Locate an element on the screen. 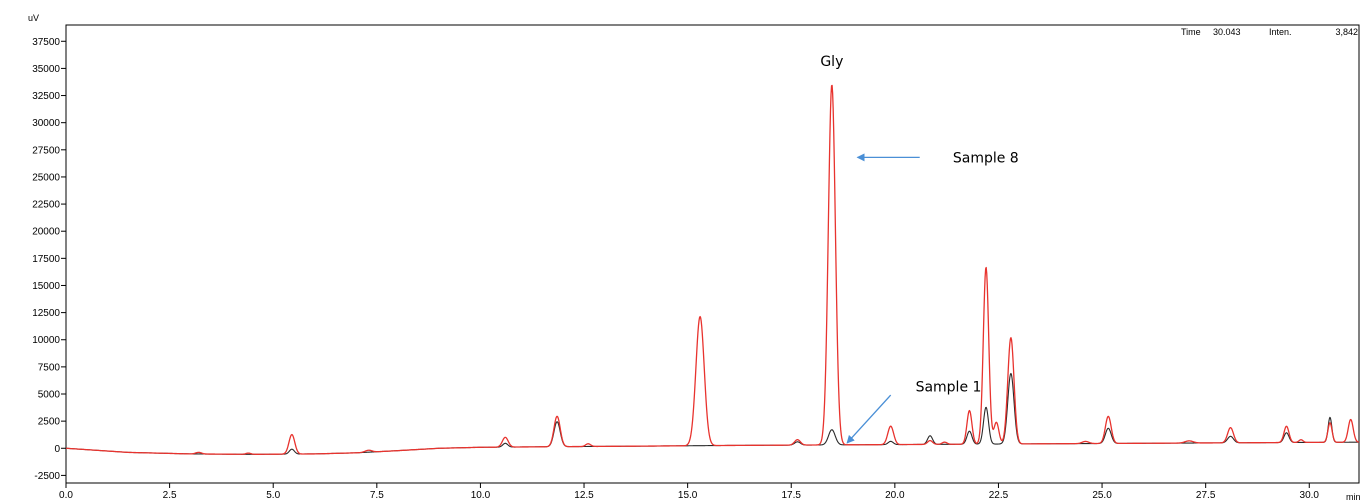 Image resolution: width=1368 pixels, height=504 pixels. x-tick-label: 2.5 is located at coordinates (170, 495).